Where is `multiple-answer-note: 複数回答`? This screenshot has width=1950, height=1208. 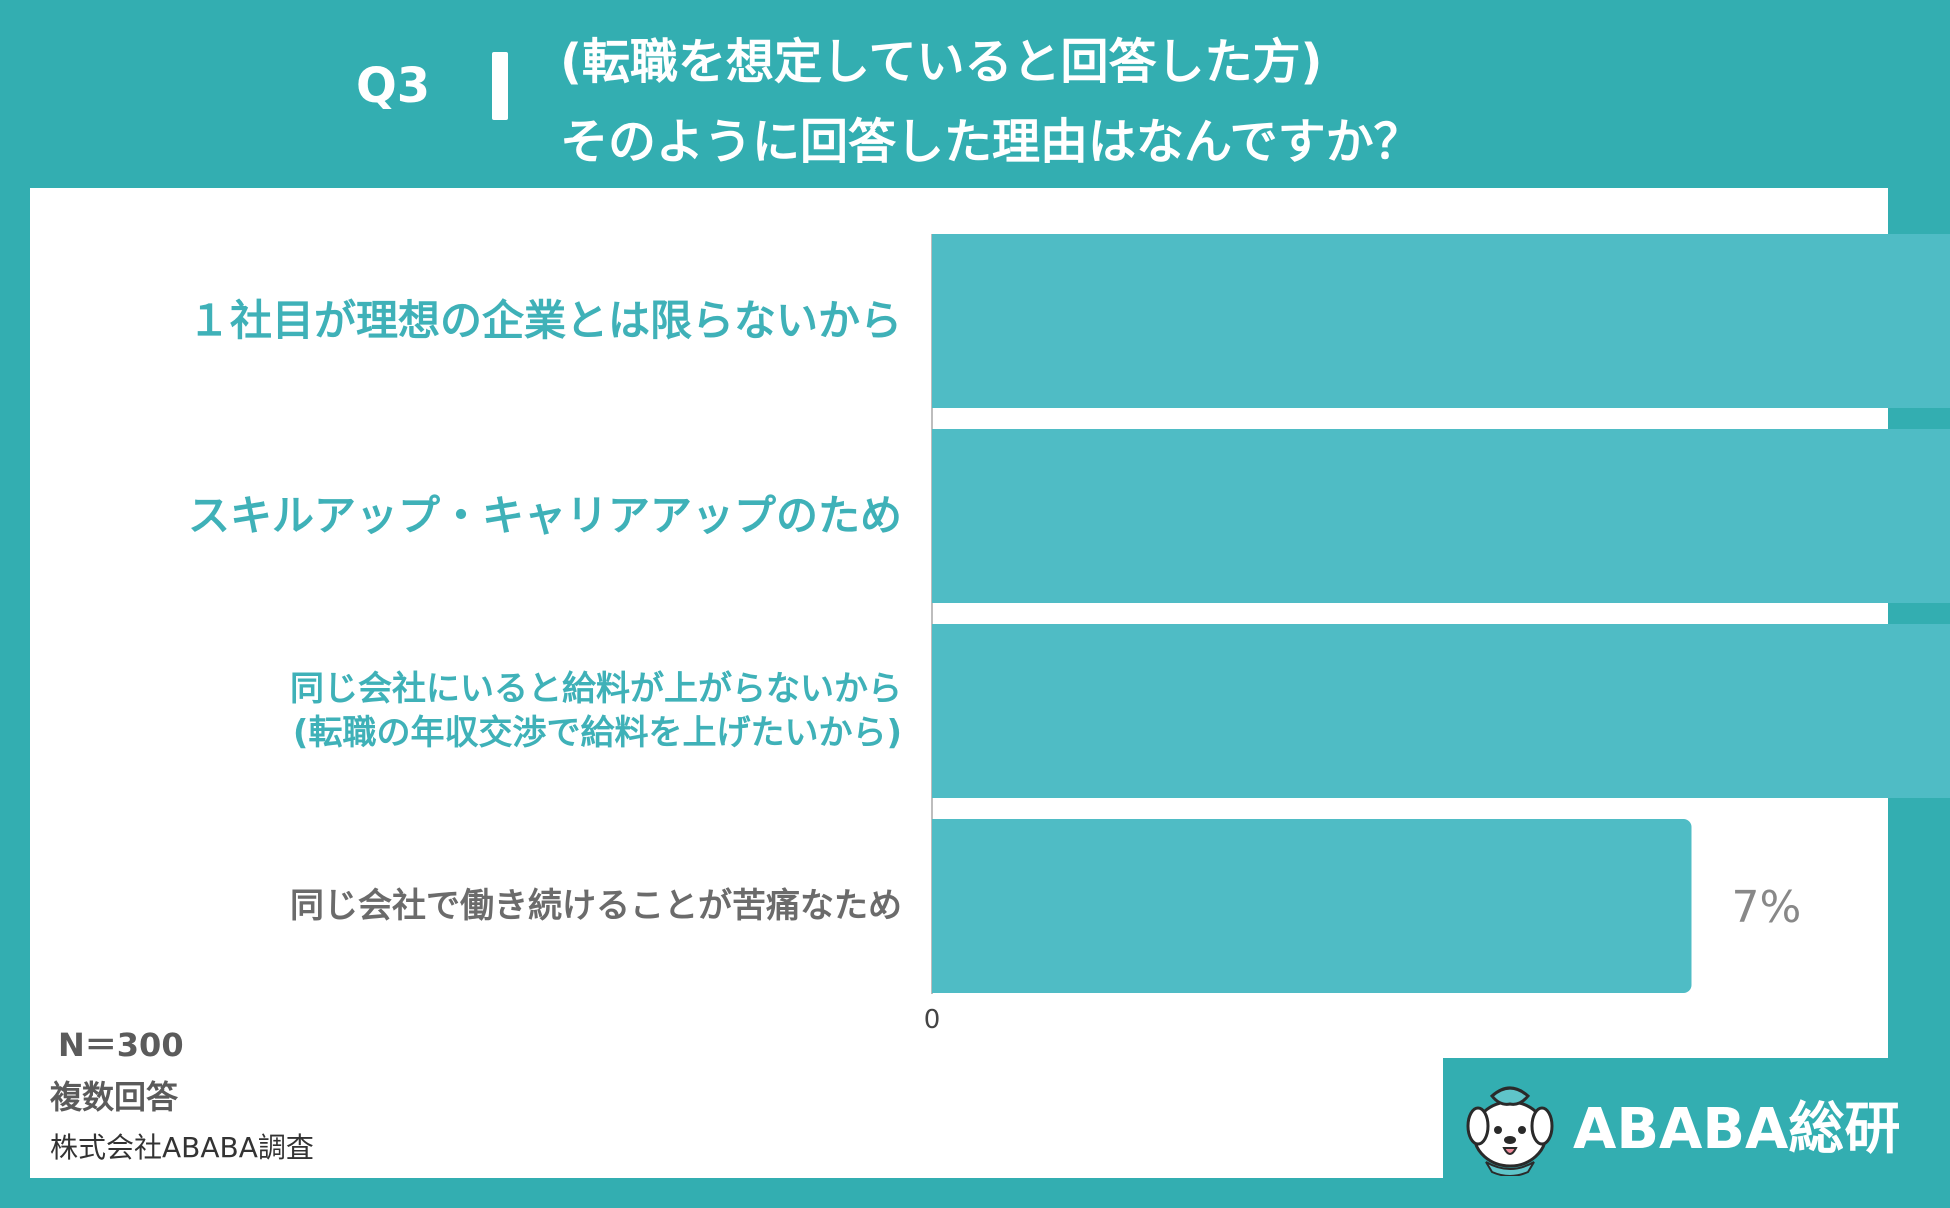
multiple-answer-note: 複数回答 is located at coordinates (114, 1097).